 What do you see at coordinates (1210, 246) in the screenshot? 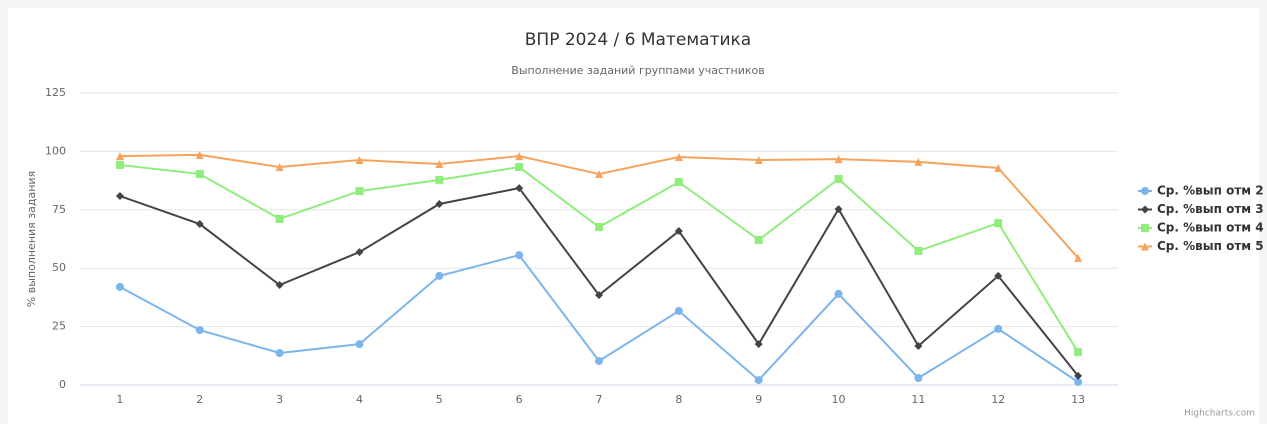
I see `legend-label: Ср. %вып отм 5` at bounding box center [1210, 246].